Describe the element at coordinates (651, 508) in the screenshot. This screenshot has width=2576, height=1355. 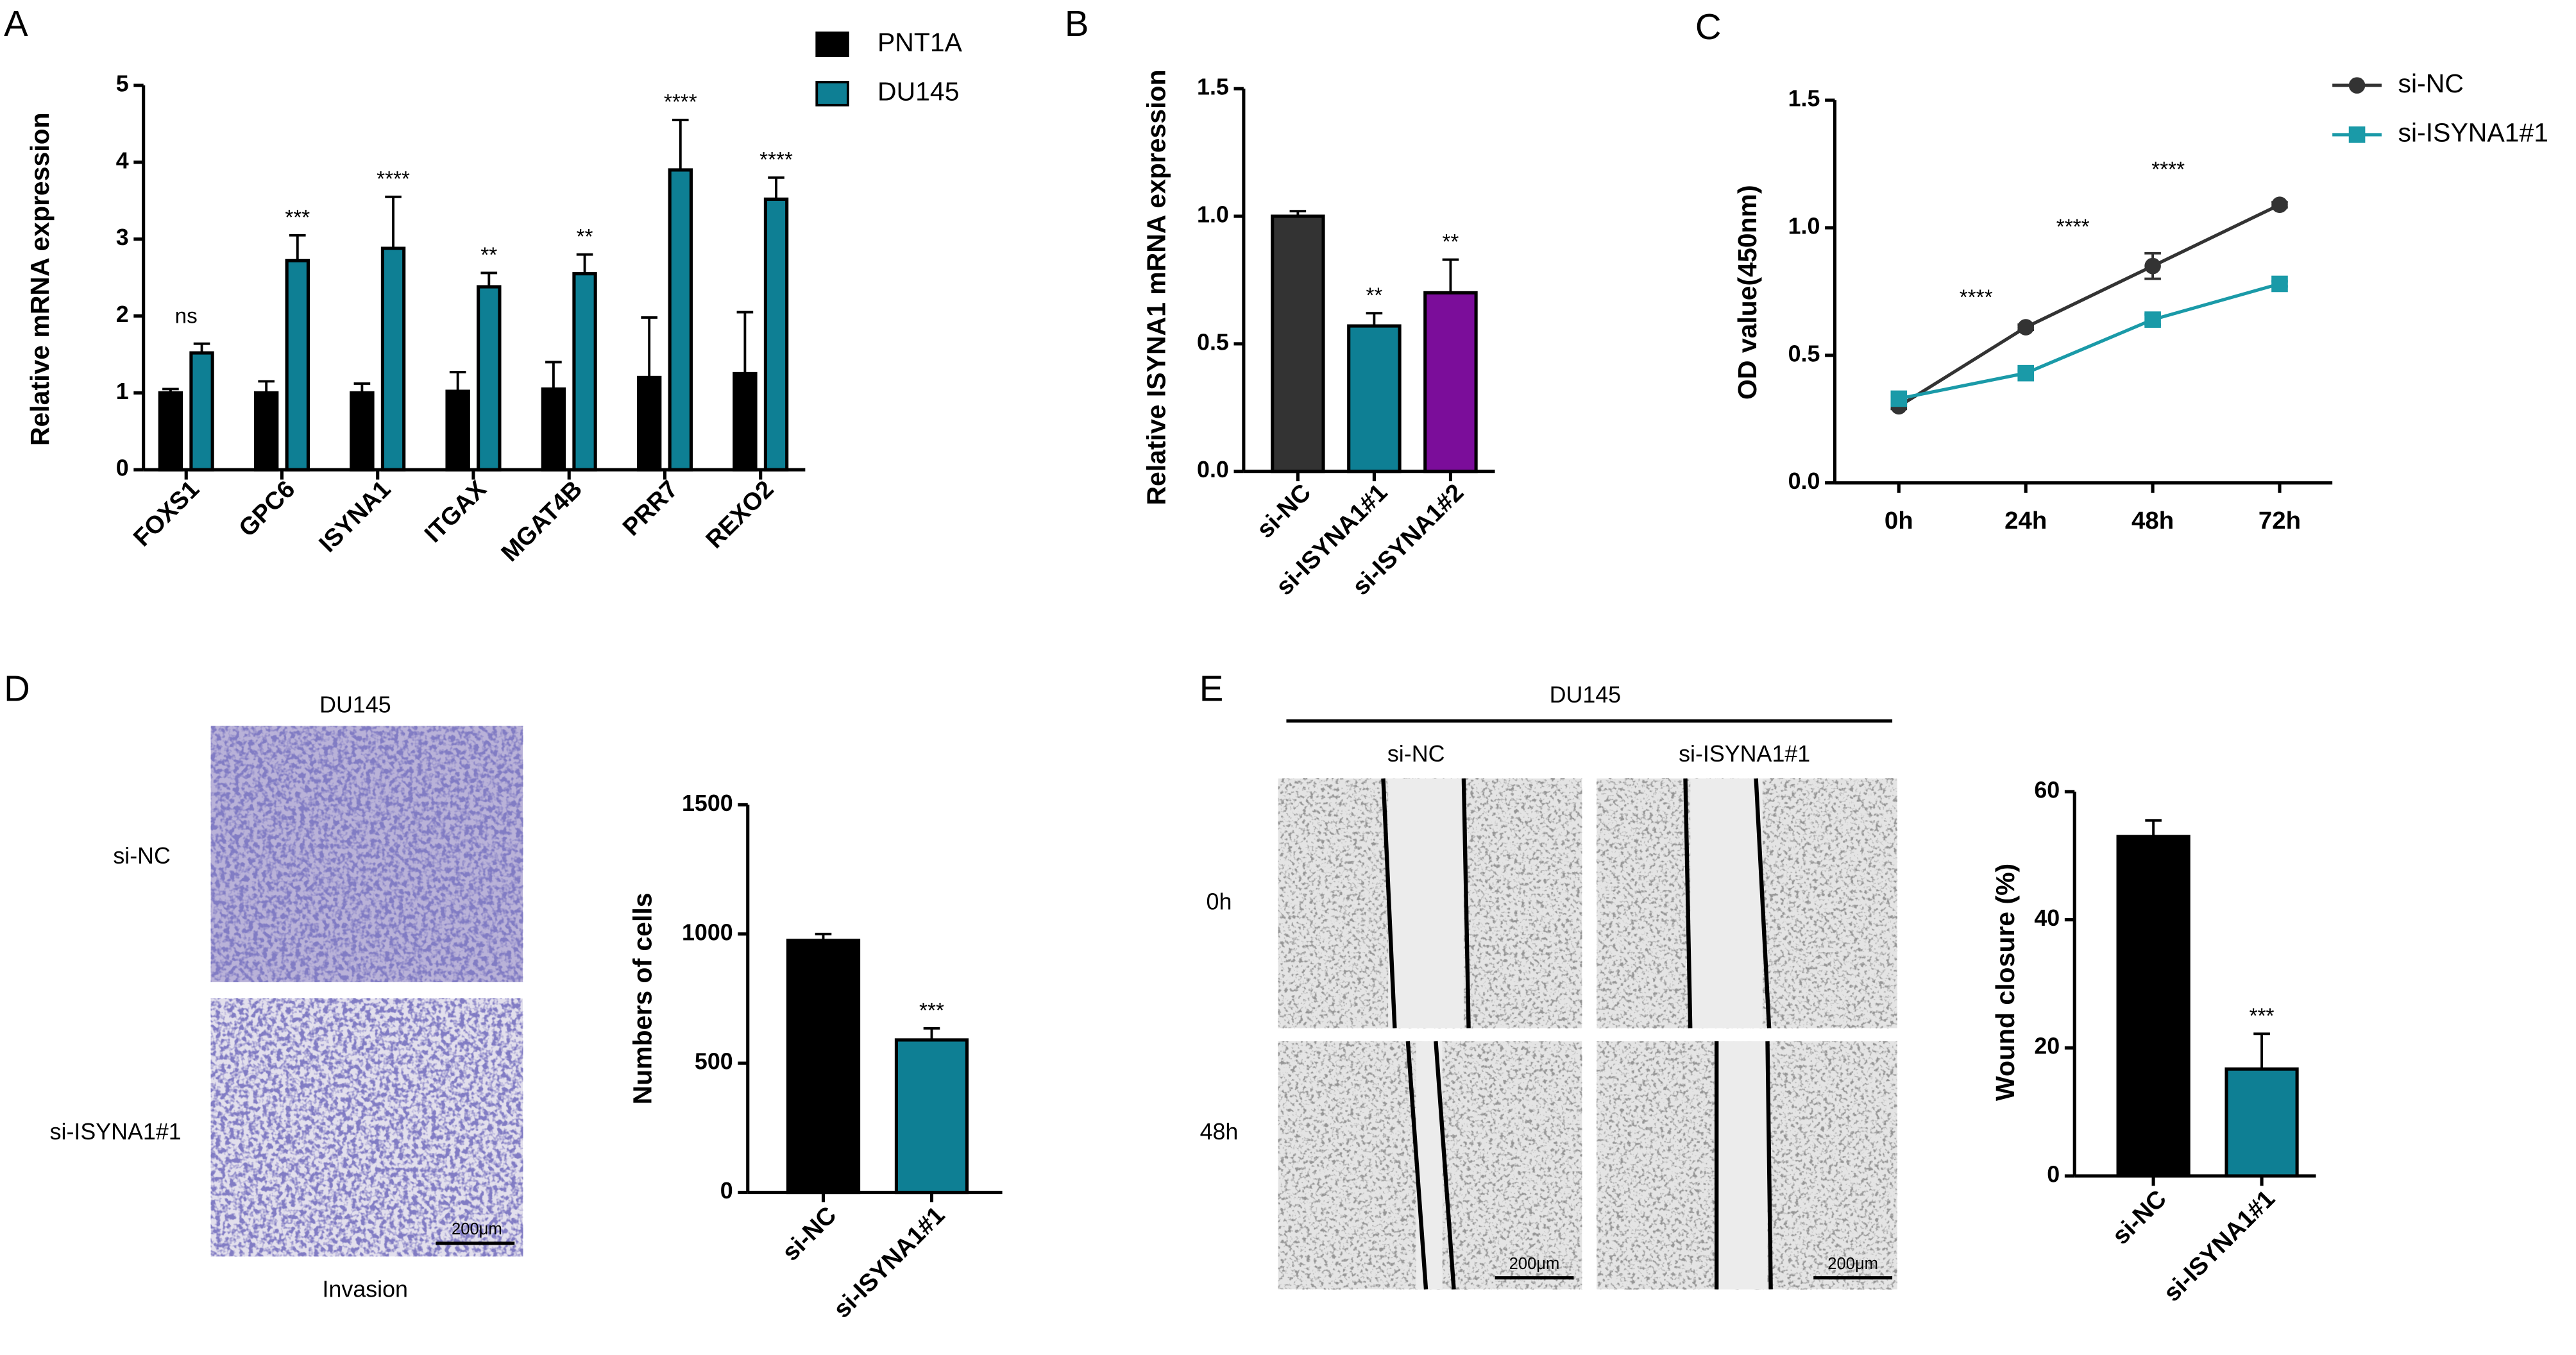
I see `x-tick-label: PRR7` at that location.